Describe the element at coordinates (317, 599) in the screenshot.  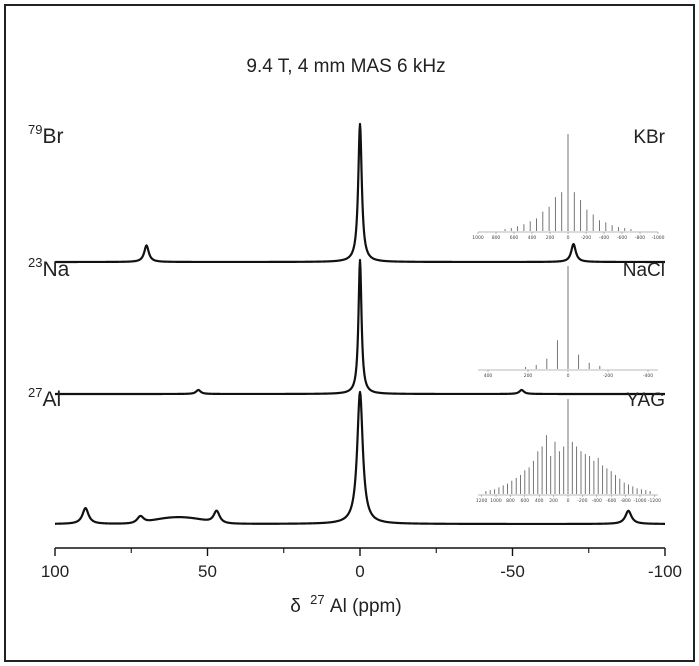
I see `x-axis-mass: 27` at that location.